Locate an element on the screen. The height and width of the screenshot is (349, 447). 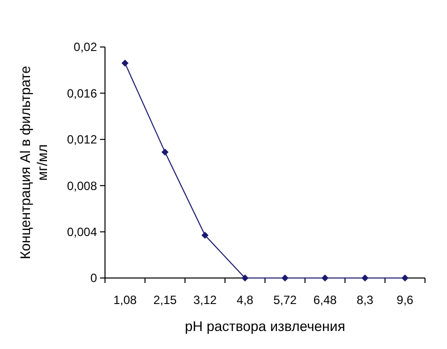
y-tick-label: 0,008 is located at coordinates (82, 185).